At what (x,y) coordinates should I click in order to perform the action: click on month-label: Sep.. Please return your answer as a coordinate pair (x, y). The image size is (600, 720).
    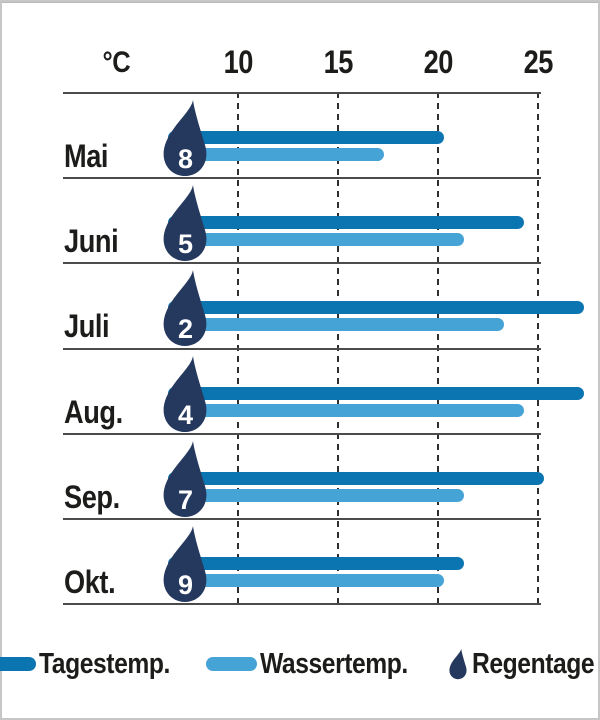
    Looking at the image, I should click on (92, 497).